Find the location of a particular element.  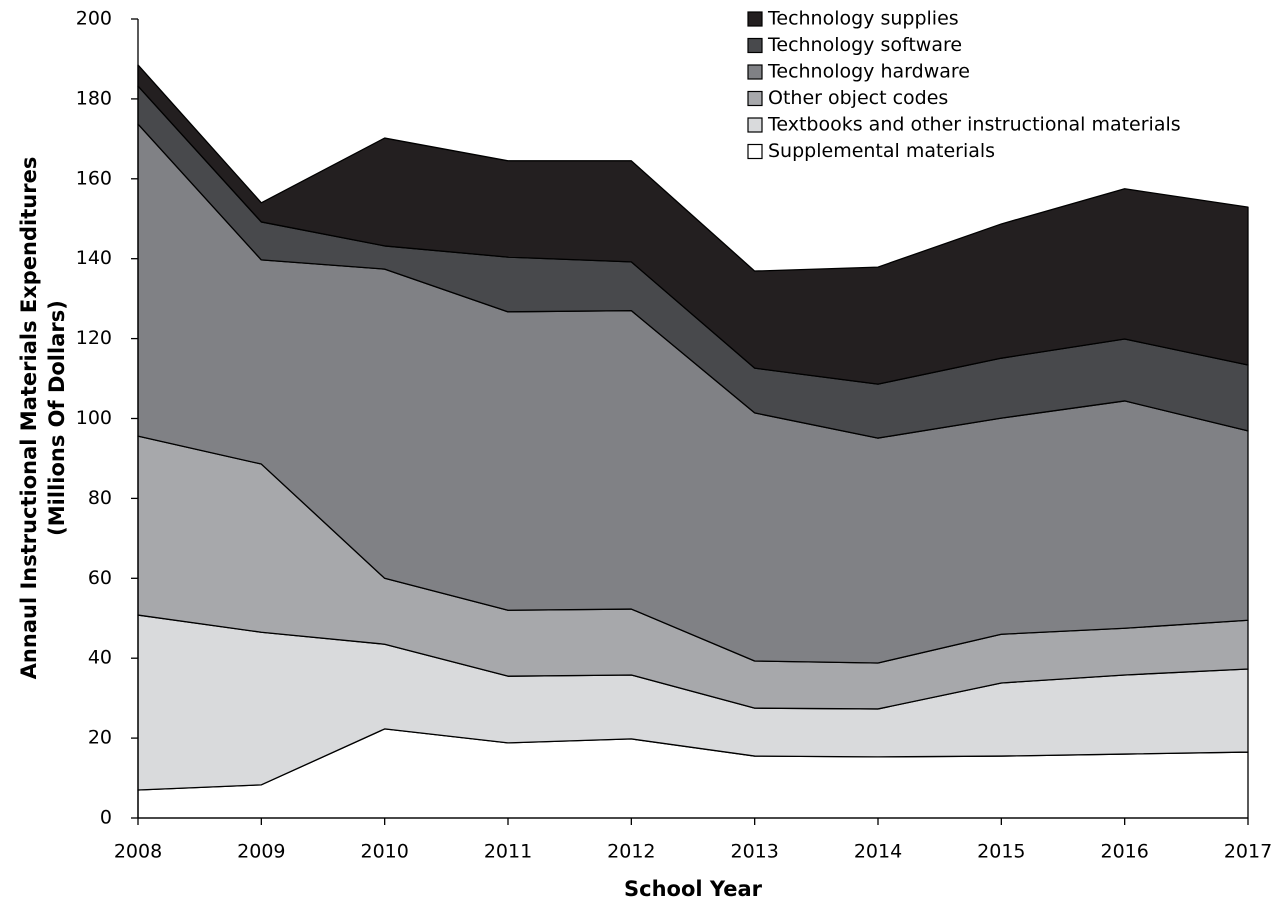

y-tick-label: 180 is located at coordinates (94, 98).